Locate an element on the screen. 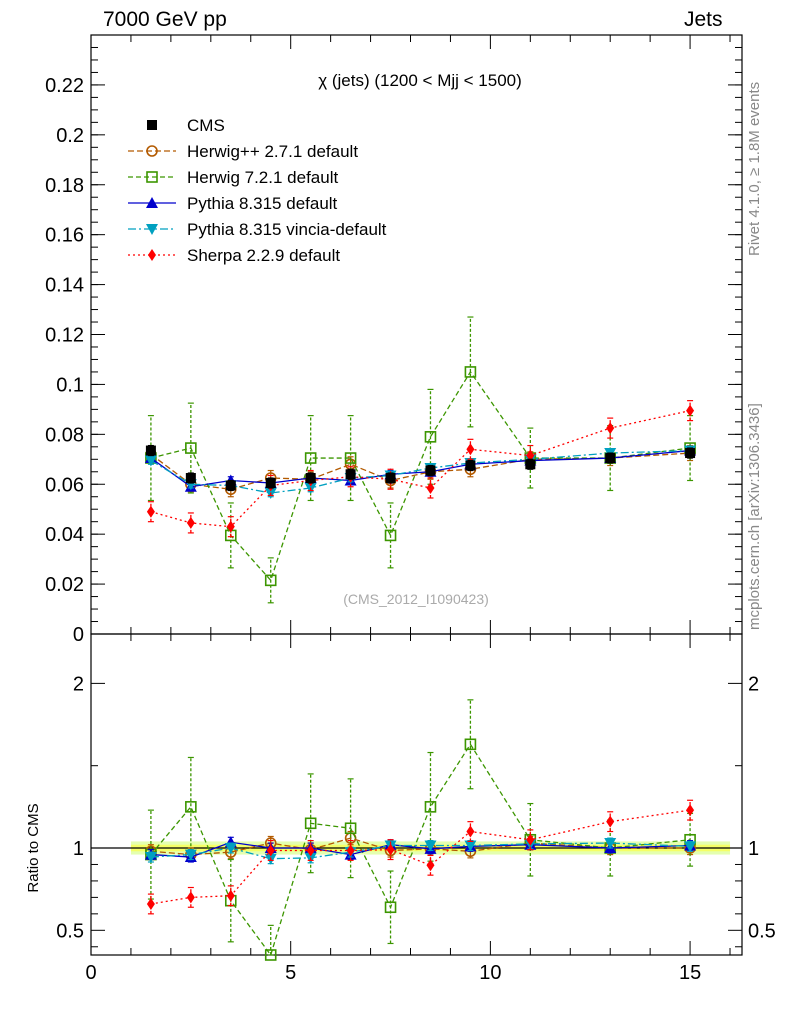 The height and width of the screenshot is (1024, 786). legend-label: Herwig 7.2.1 default is located at coordinates (262, 177).